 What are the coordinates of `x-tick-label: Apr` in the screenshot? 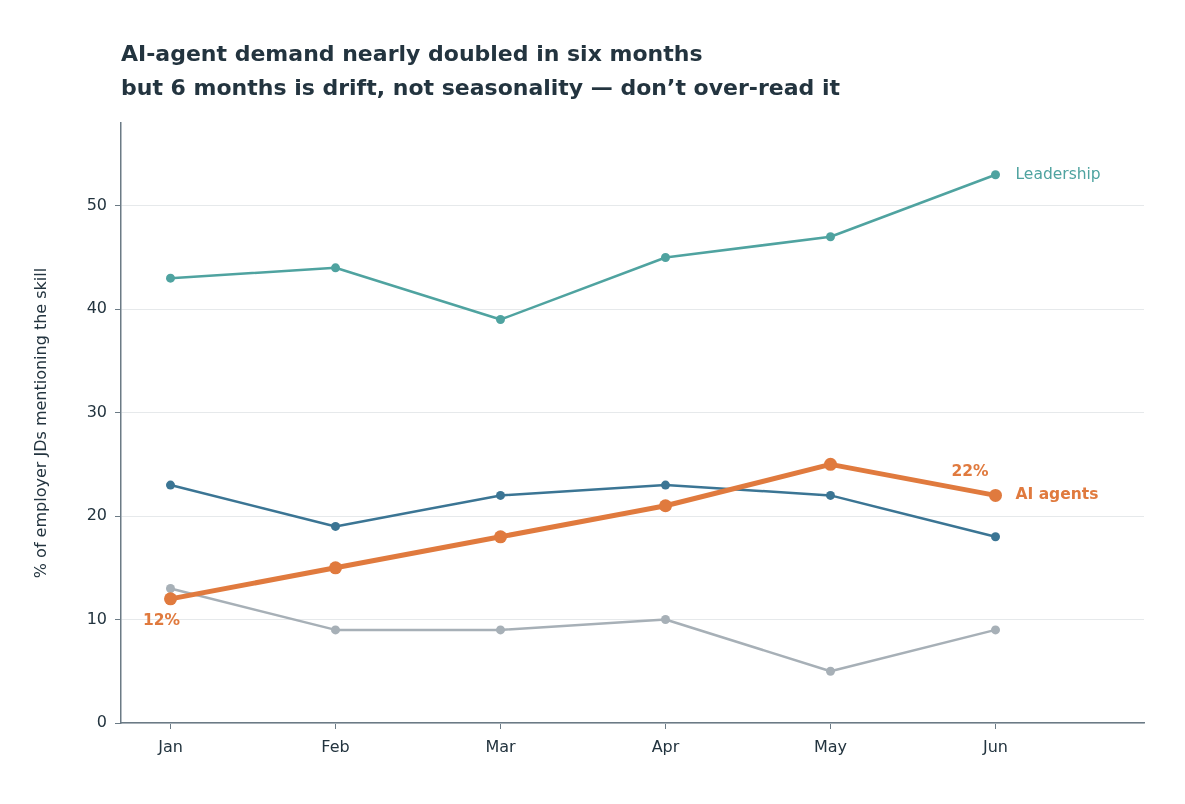 It's located at (665, 746).